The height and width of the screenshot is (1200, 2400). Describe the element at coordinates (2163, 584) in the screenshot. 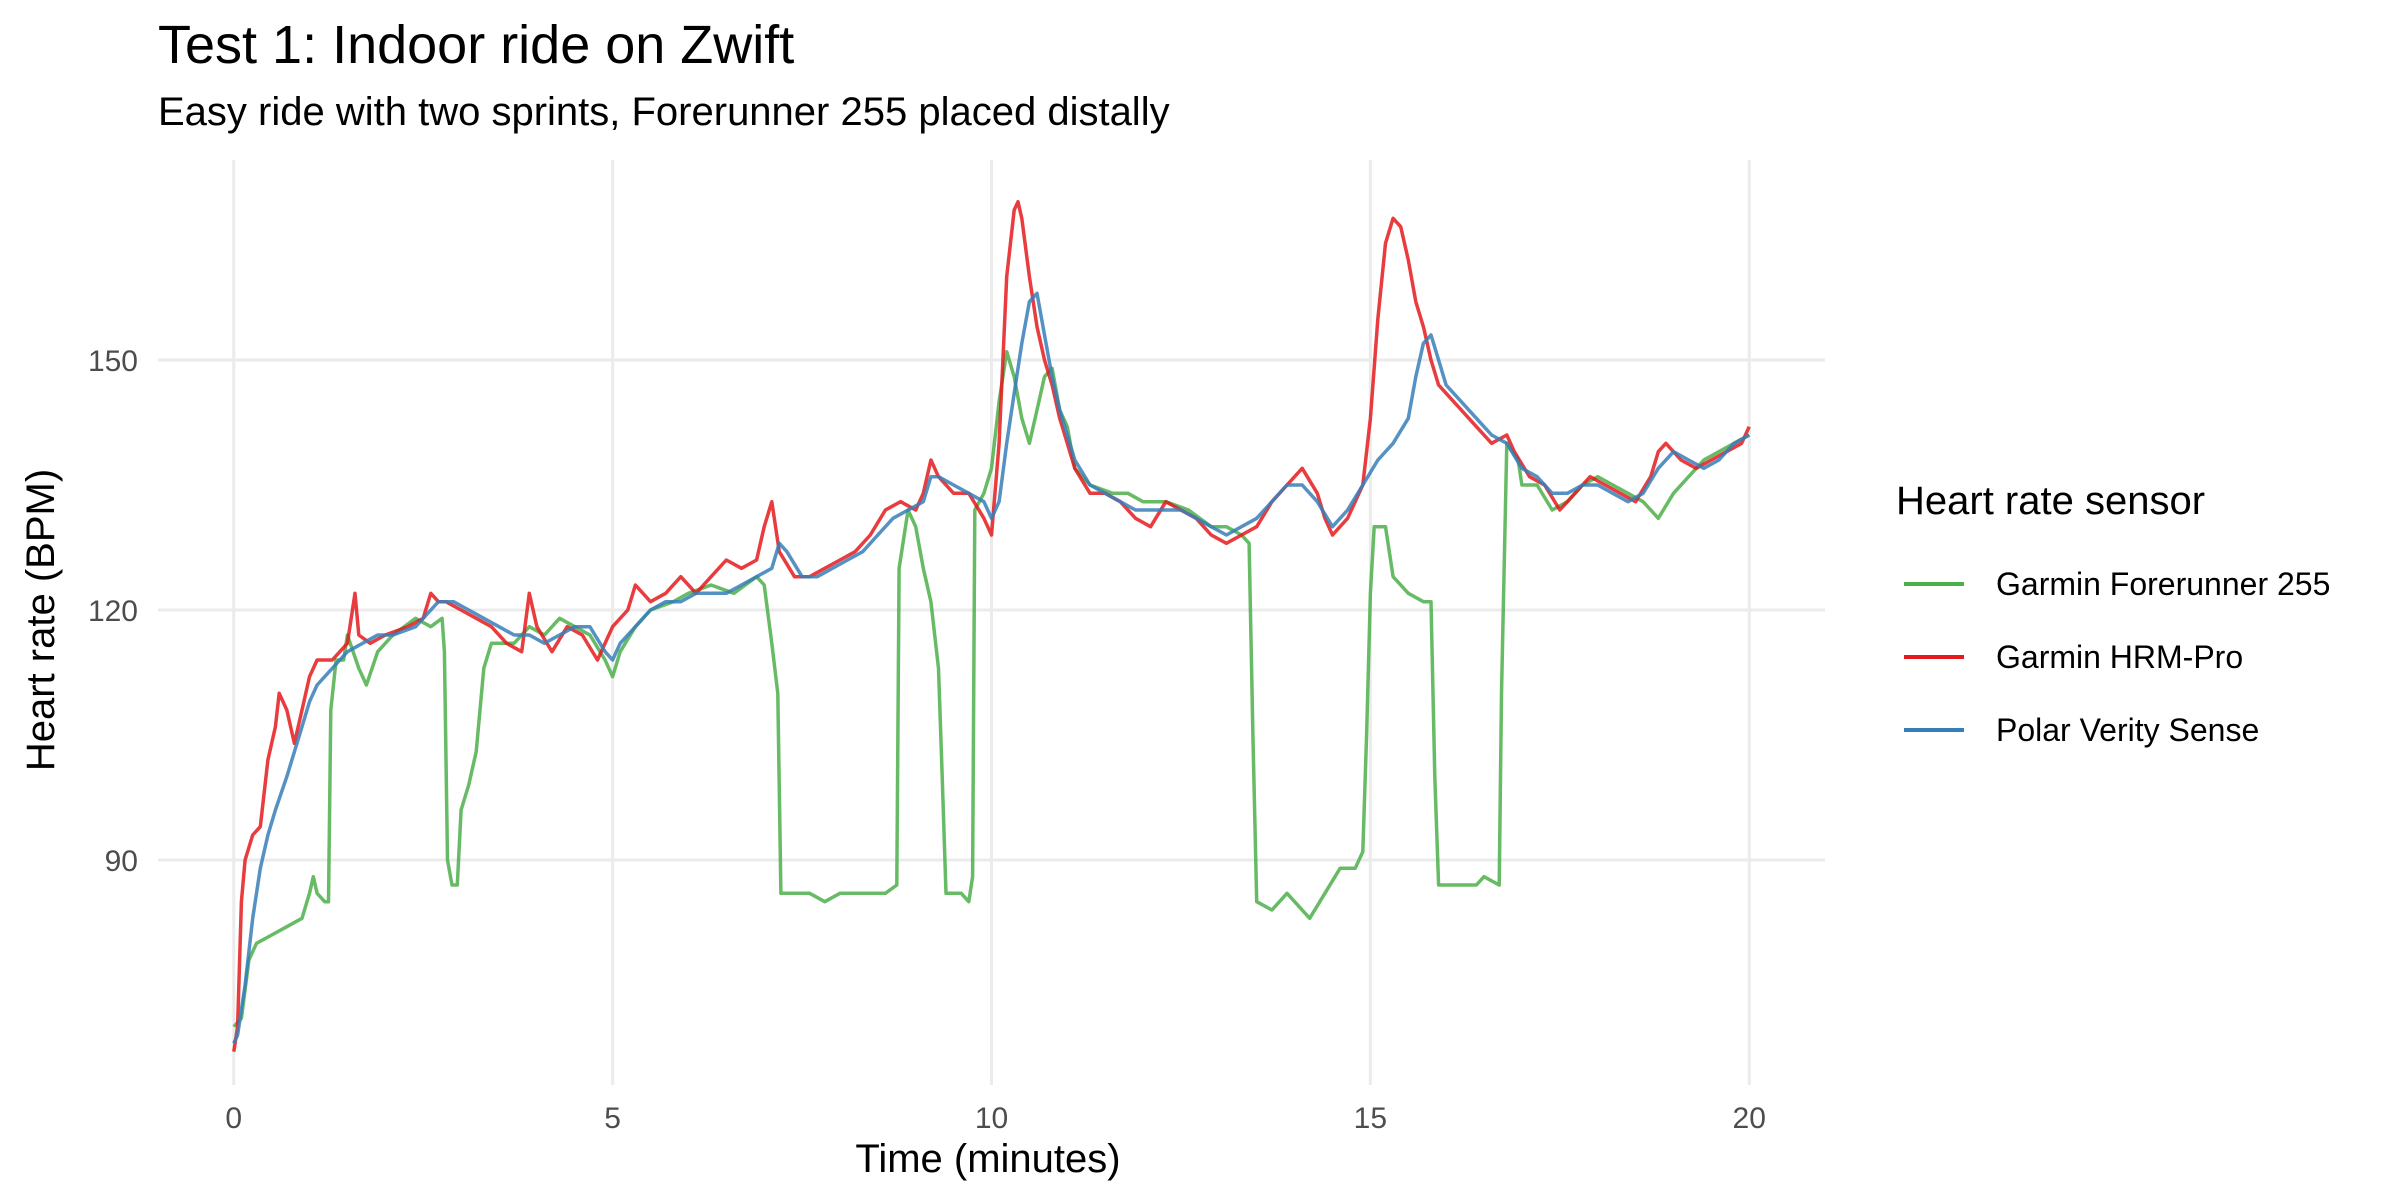

I see `legend-label-1: Garmin Forerunner 255` at that location.